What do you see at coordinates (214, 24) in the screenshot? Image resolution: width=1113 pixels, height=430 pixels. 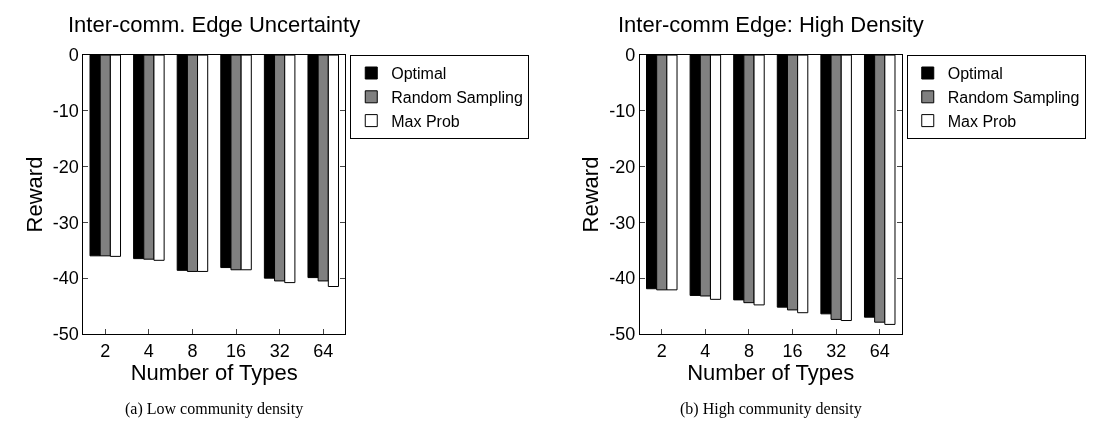 I see `chart-title: Inter-comm. Edge Uncertainty` at bounding box center [214, 24].